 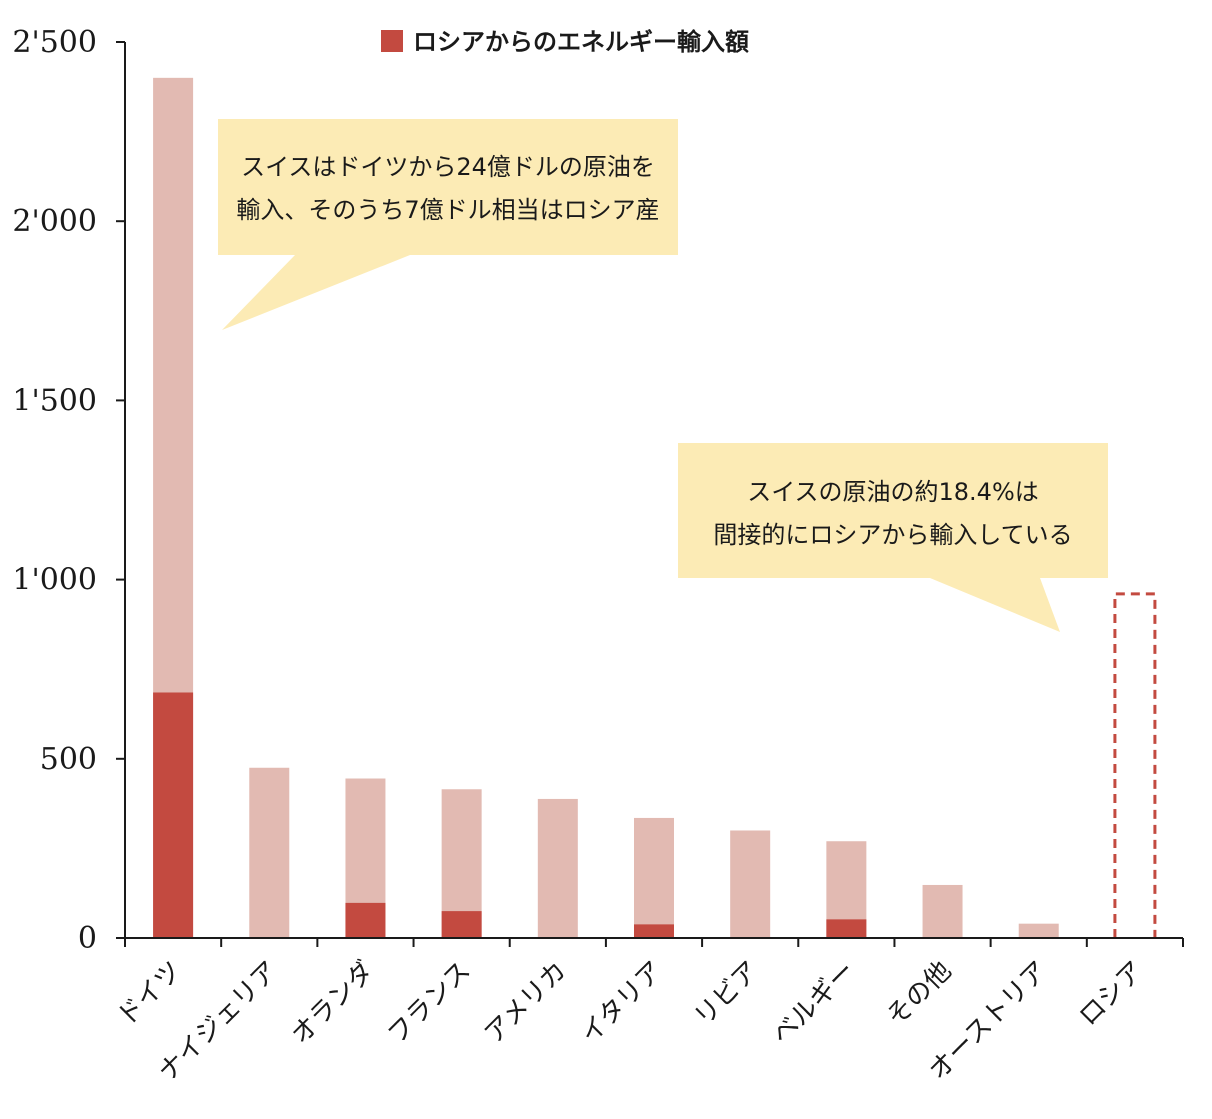 I want to click on callout-germany-line-2: 輸入、そのうち7億ドル相当はロシア産, so click(x=447, y=210).